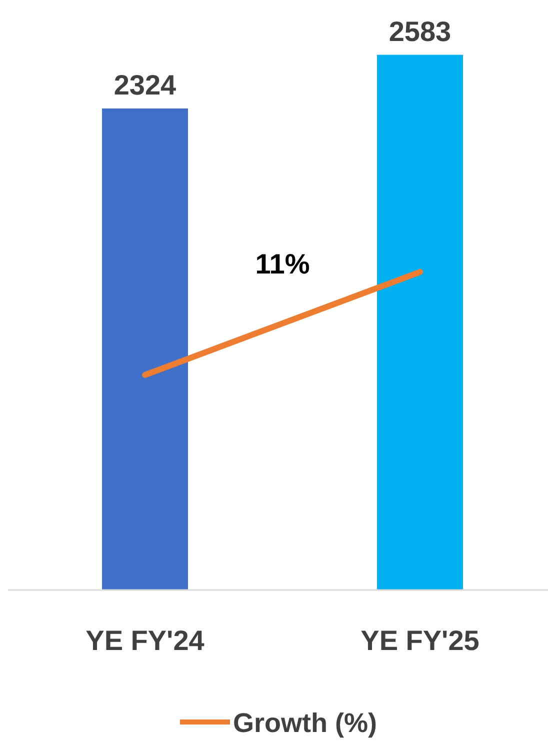  Describe the element at coordinates (145, 84) in the screenshot. I see `data-label: 2324` at that location.